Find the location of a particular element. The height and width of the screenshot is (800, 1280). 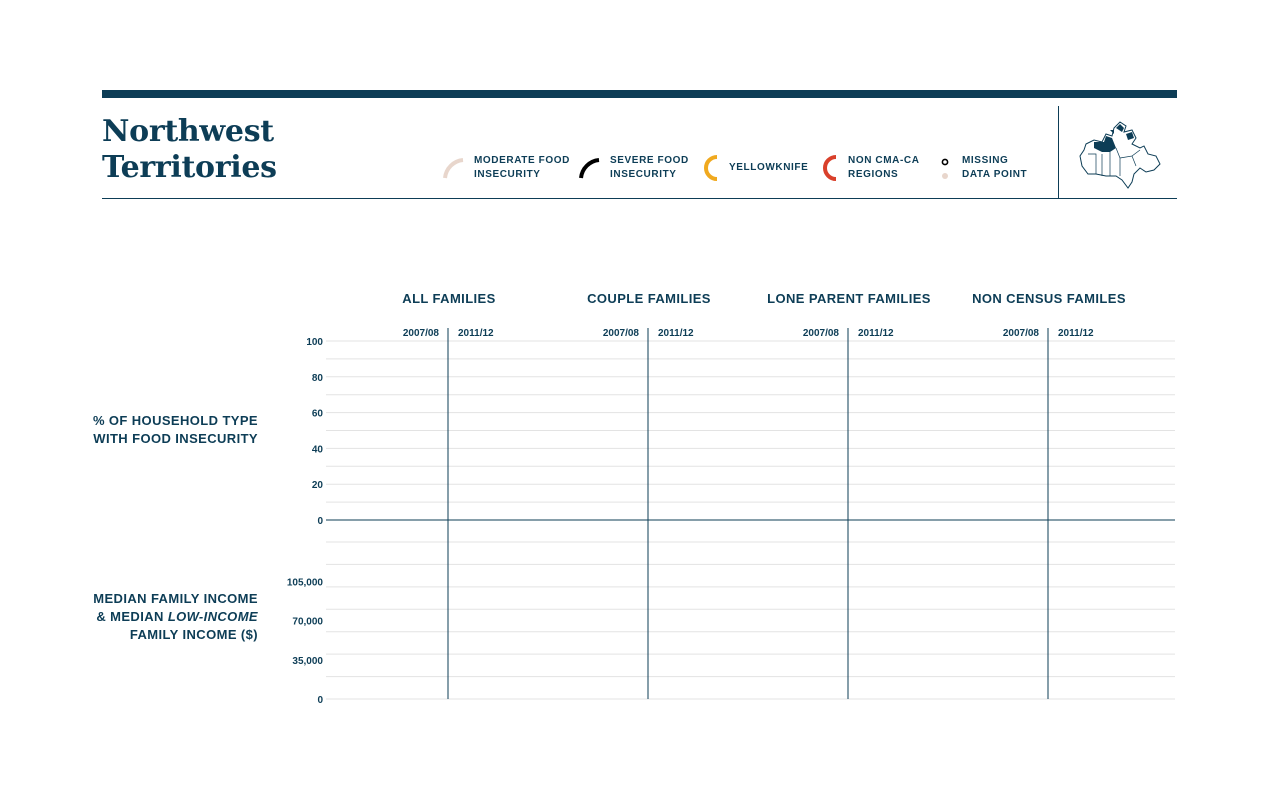

header-bottom-rule is located at coordinates (639, 198).